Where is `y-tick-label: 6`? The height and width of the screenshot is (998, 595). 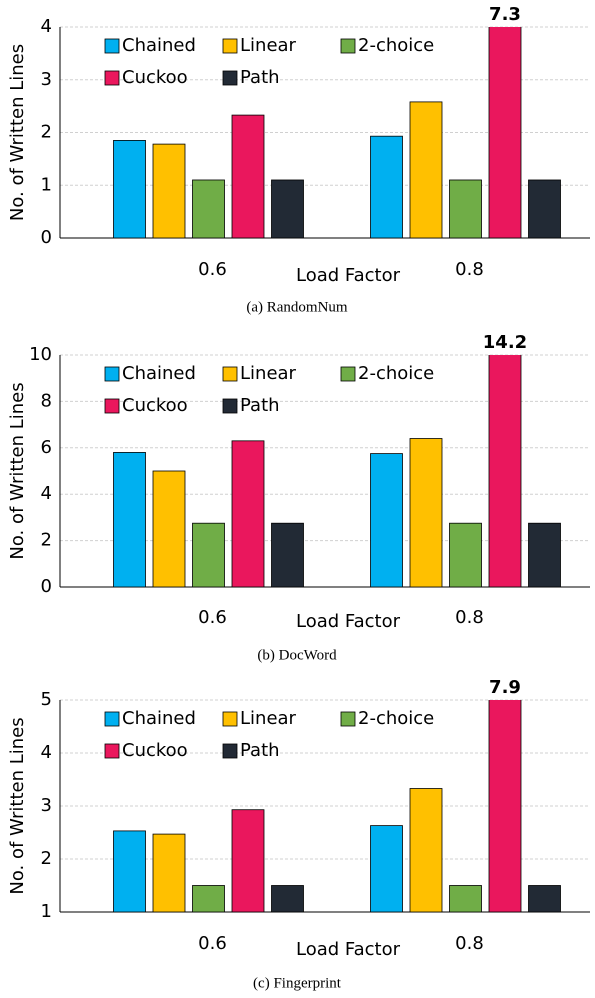 y-tick-label: 6 is located at coordinates (46, 447).